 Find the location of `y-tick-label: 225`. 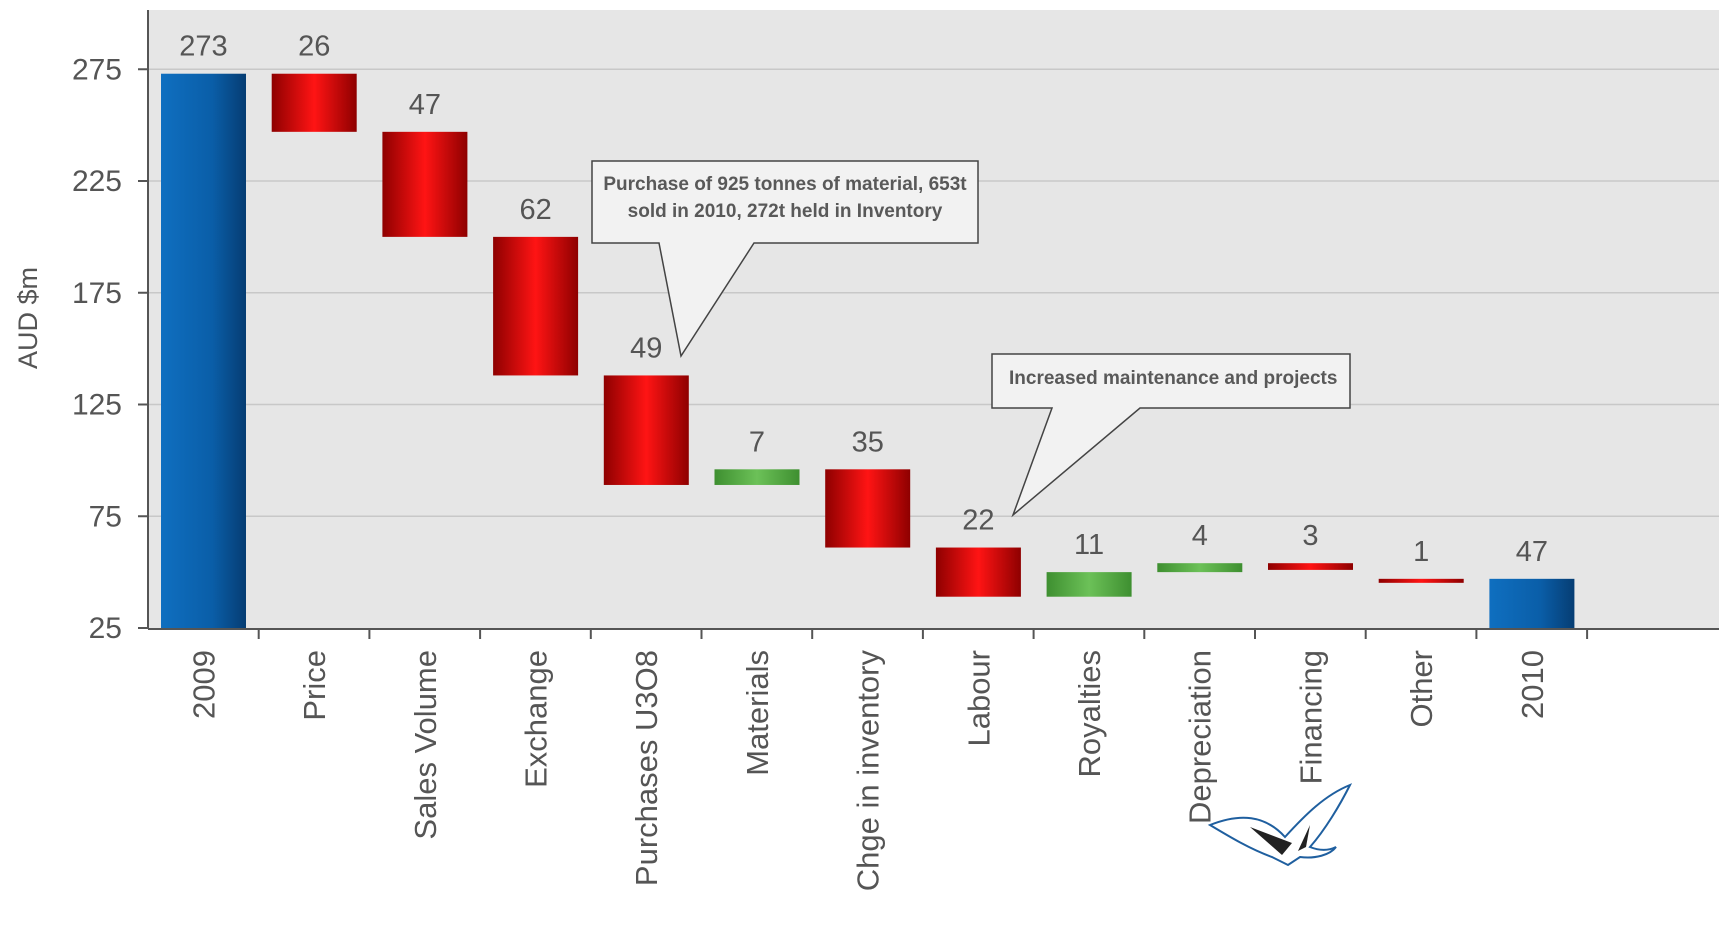

y-tick-label: 225 is located at coordinates (97, 181).